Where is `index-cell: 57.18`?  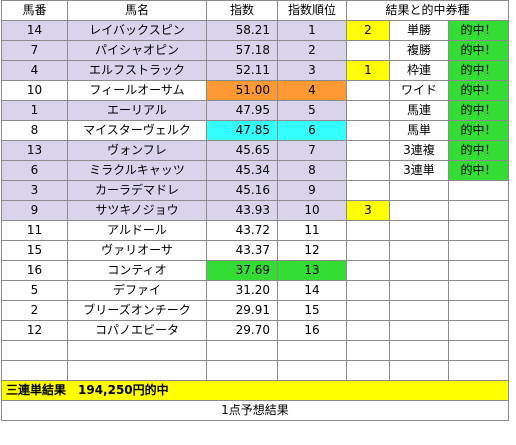
index-cell: 57.18 is located at coordinates (242, 50).